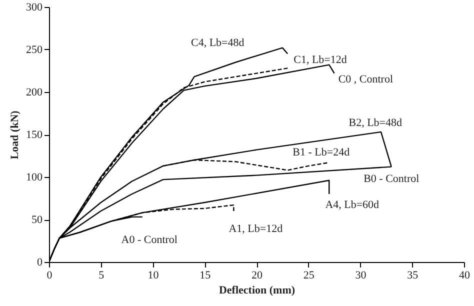 The image size is (474, 306). What do you see at coordinates (15, 135) in the screenshot?
I see `y-axis-title: Load (kN)` at bounding box center [15, 135].